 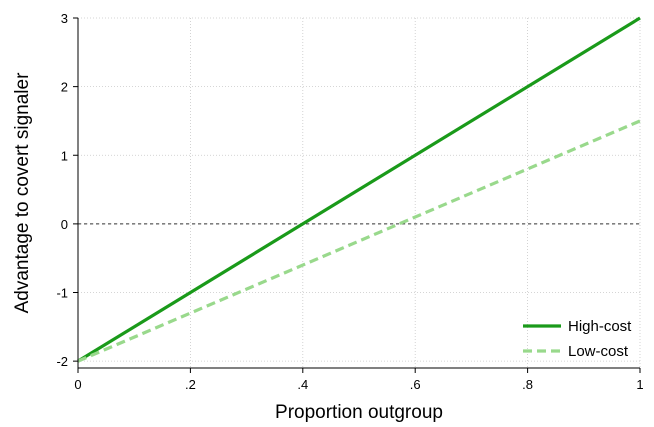 What do you see at coordinates (77, 384) in the screenshot?
I see `x-tick-label: 0` at bounding box center [77, 384].